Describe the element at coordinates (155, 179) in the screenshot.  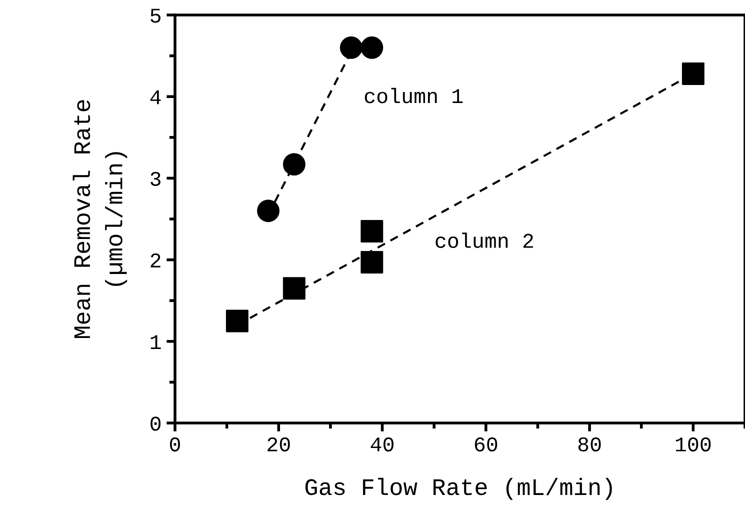
I see `y-tick-label: 3` at that location.